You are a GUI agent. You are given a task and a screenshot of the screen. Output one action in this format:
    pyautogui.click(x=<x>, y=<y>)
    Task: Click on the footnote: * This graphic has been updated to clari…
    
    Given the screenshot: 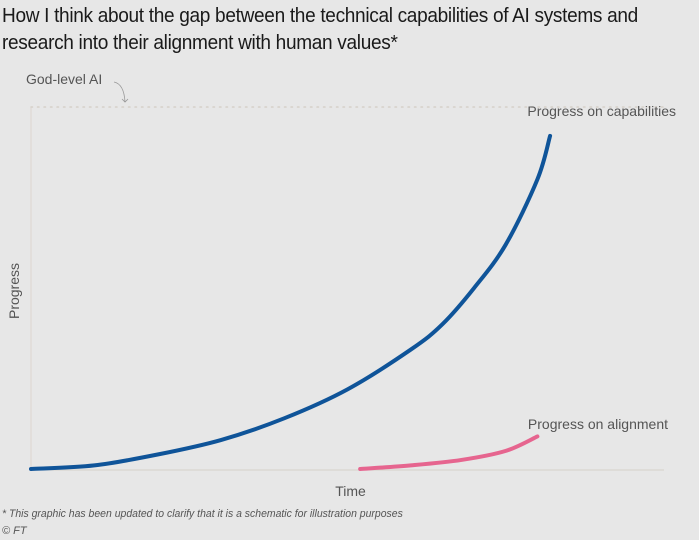 What is the action you would take?
    pyautogui.click(x=202, y=514)
    